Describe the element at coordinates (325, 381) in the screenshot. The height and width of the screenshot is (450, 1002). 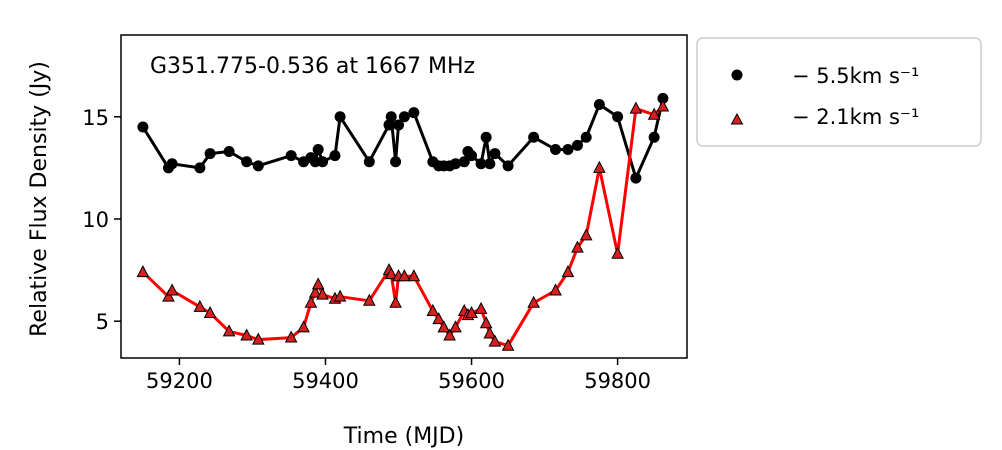
I see `x-tick-label: 59400` at that location.